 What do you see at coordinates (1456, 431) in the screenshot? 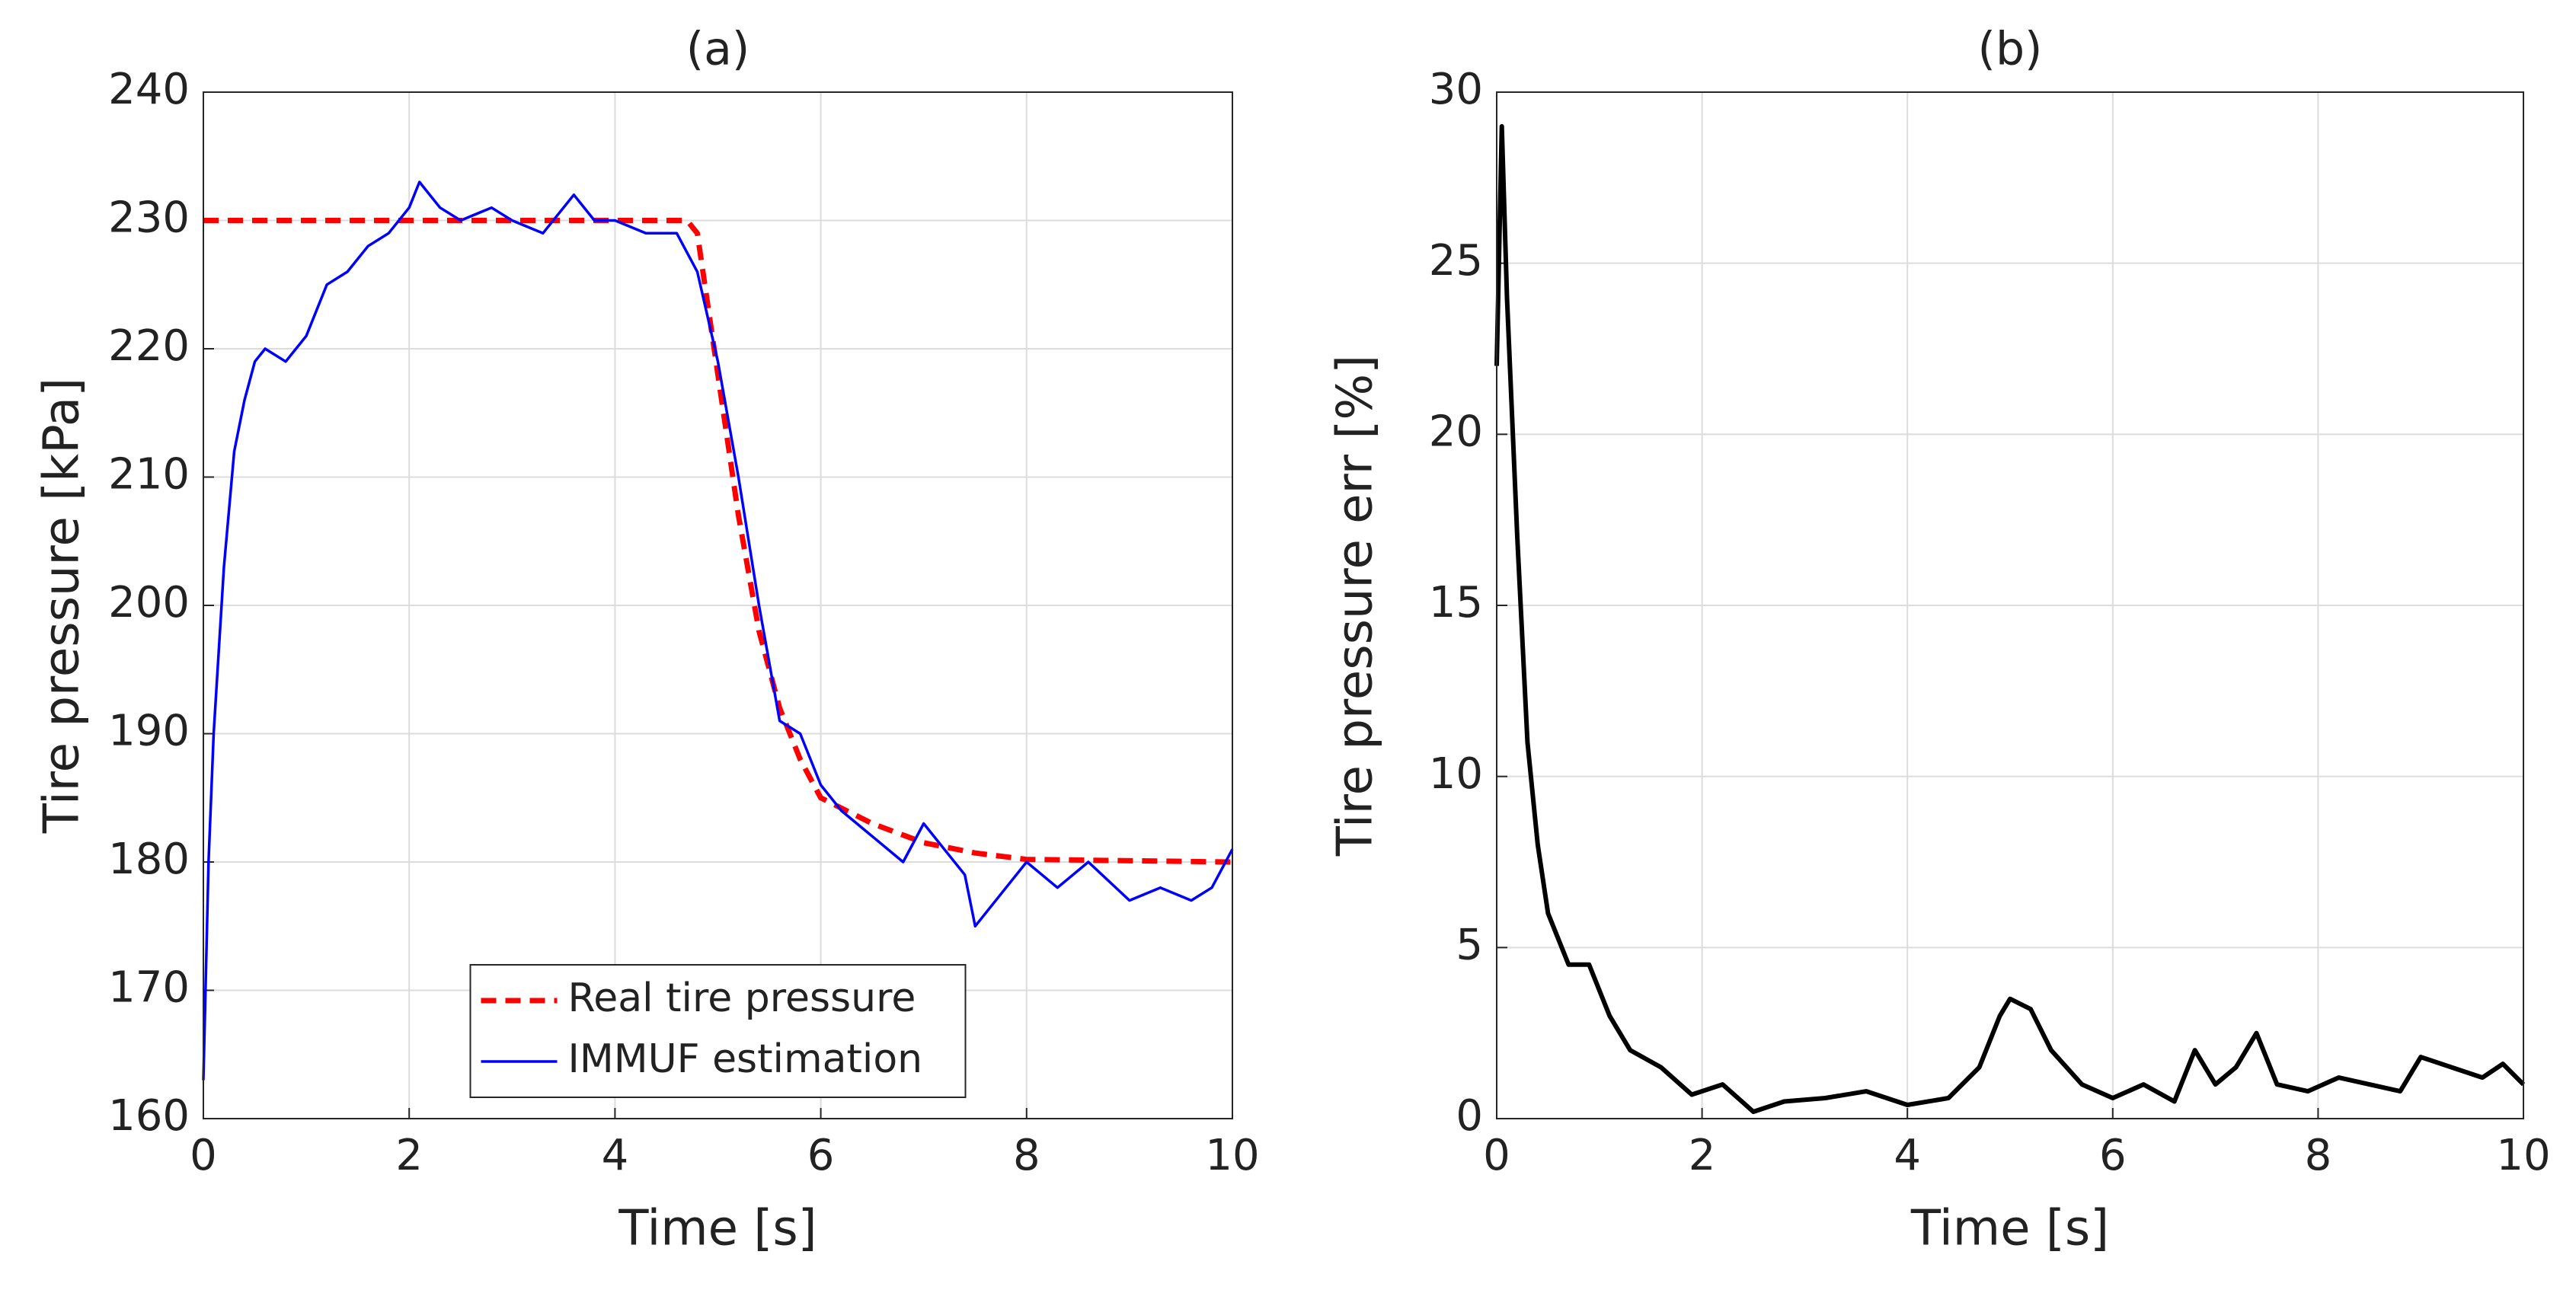
I see `y-tick-label: 20` at bounding box center [1456, 431].